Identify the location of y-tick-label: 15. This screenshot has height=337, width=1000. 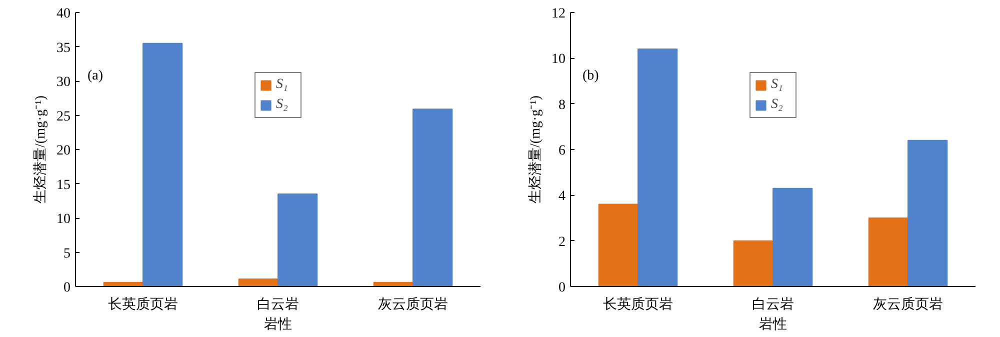
(63, 185).